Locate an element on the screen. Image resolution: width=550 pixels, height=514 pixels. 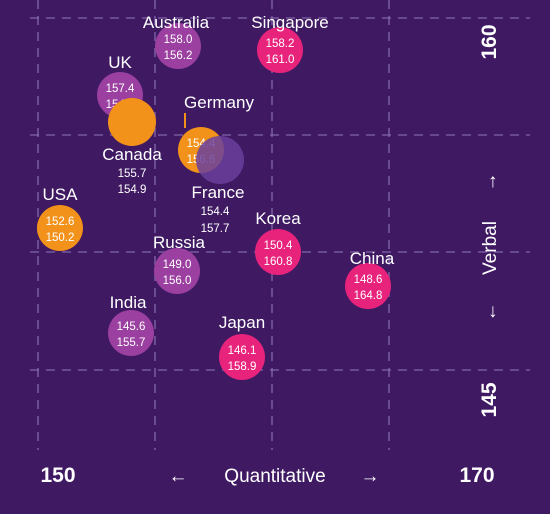
point-india: 145.6 155.7 India is located at coordinates (131, 324).